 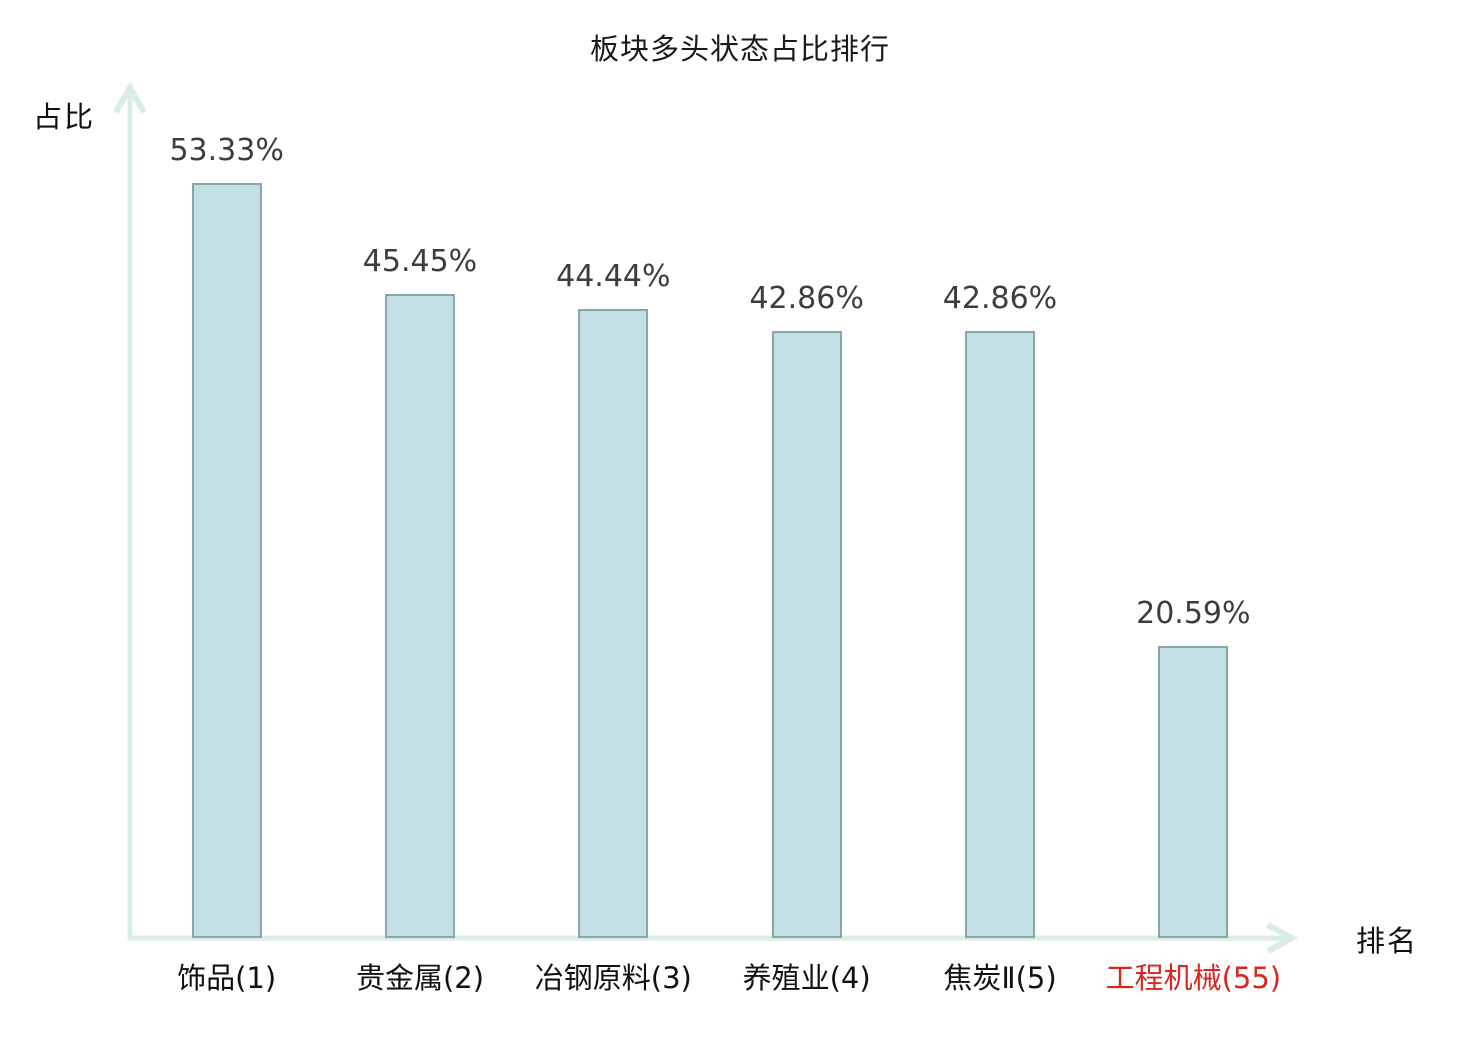 What do you see at coordinates (420, 262) in the screenshot?
I see `bar-value-label: 45.45%` at bounding box center [420, 262].